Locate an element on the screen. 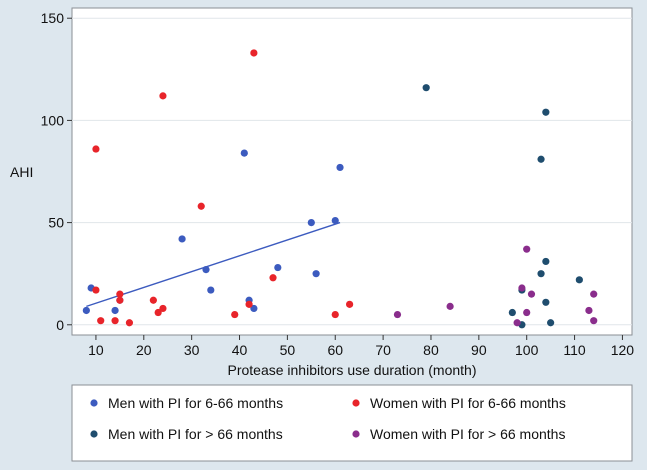 The width and height of the screenshot is (647, 470). x-tick-label-30: 30 is located at coordinates (192, 350).